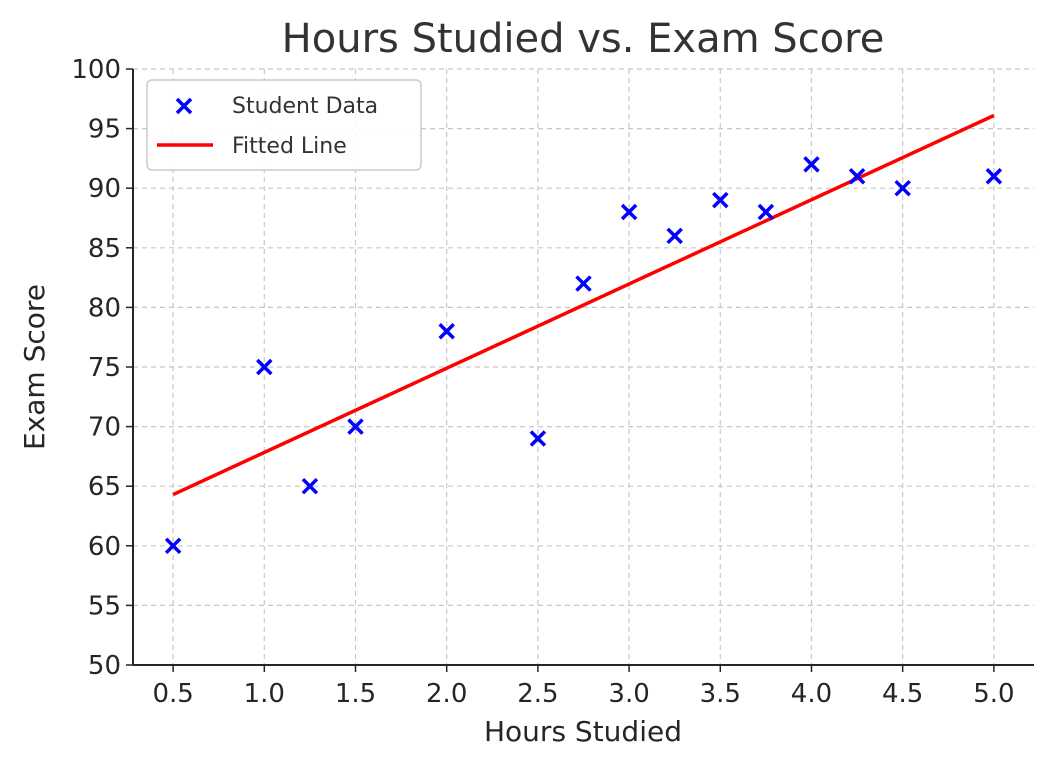  I want to click on legend-label-student-data: Student Data, so click(305, 106).